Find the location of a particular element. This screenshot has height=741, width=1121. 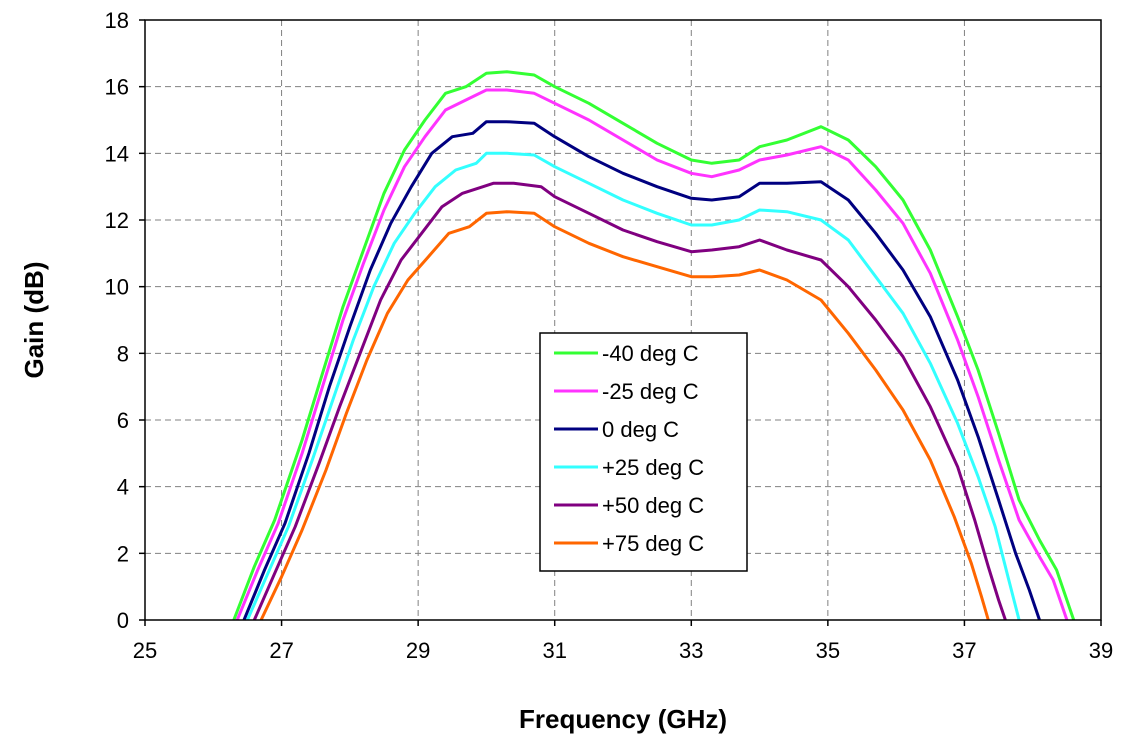

y-axis-ticks: 0 2 4 6 8 10 12 14 16 18 is located at coordinates (125, 320).